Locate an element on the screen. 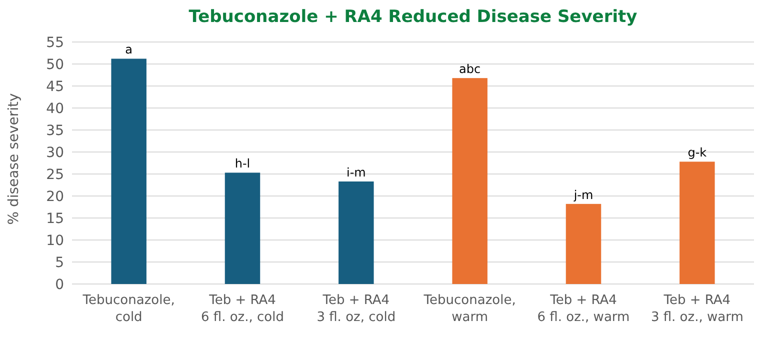 The width and height of the screenshot is (768, 338). x-tick-label: Teb + RA4 3 fl. oz., warm is located at coordinates (697, 309).